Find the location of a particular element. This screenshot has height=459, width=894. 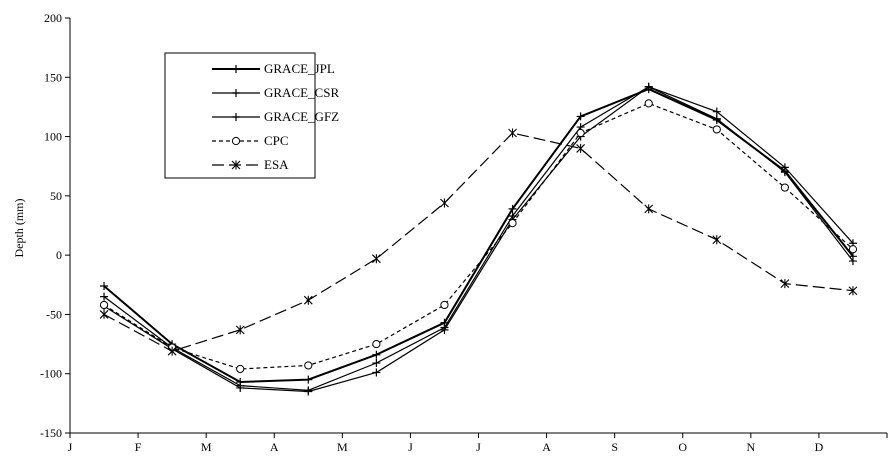

y-tick-label: 200 is located at coordinates (53, 18).